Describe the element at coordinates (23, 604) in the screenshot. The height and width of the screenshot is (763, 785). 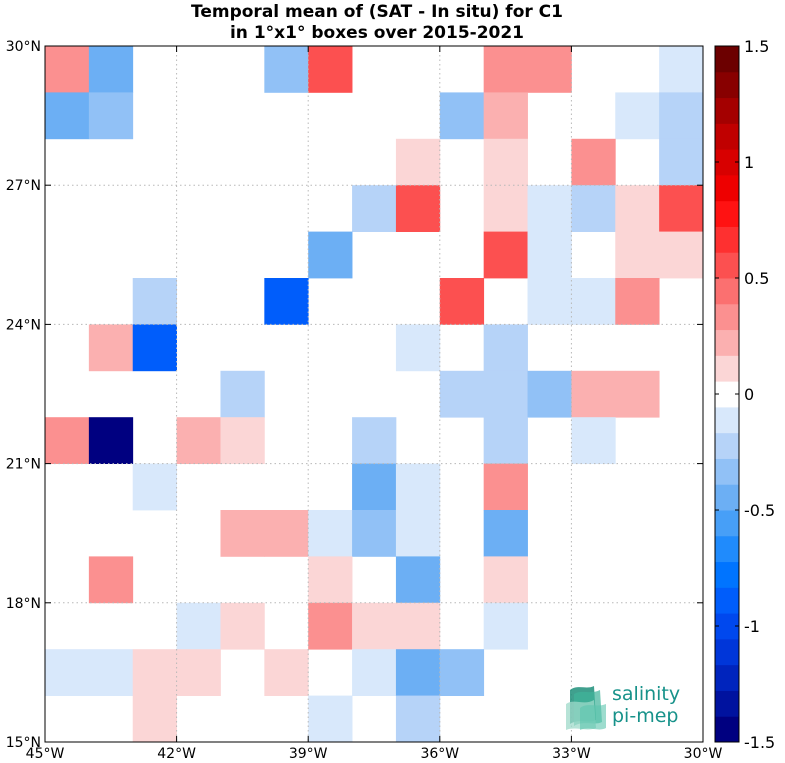
I see `y-tick-label: 18°N` at that location.